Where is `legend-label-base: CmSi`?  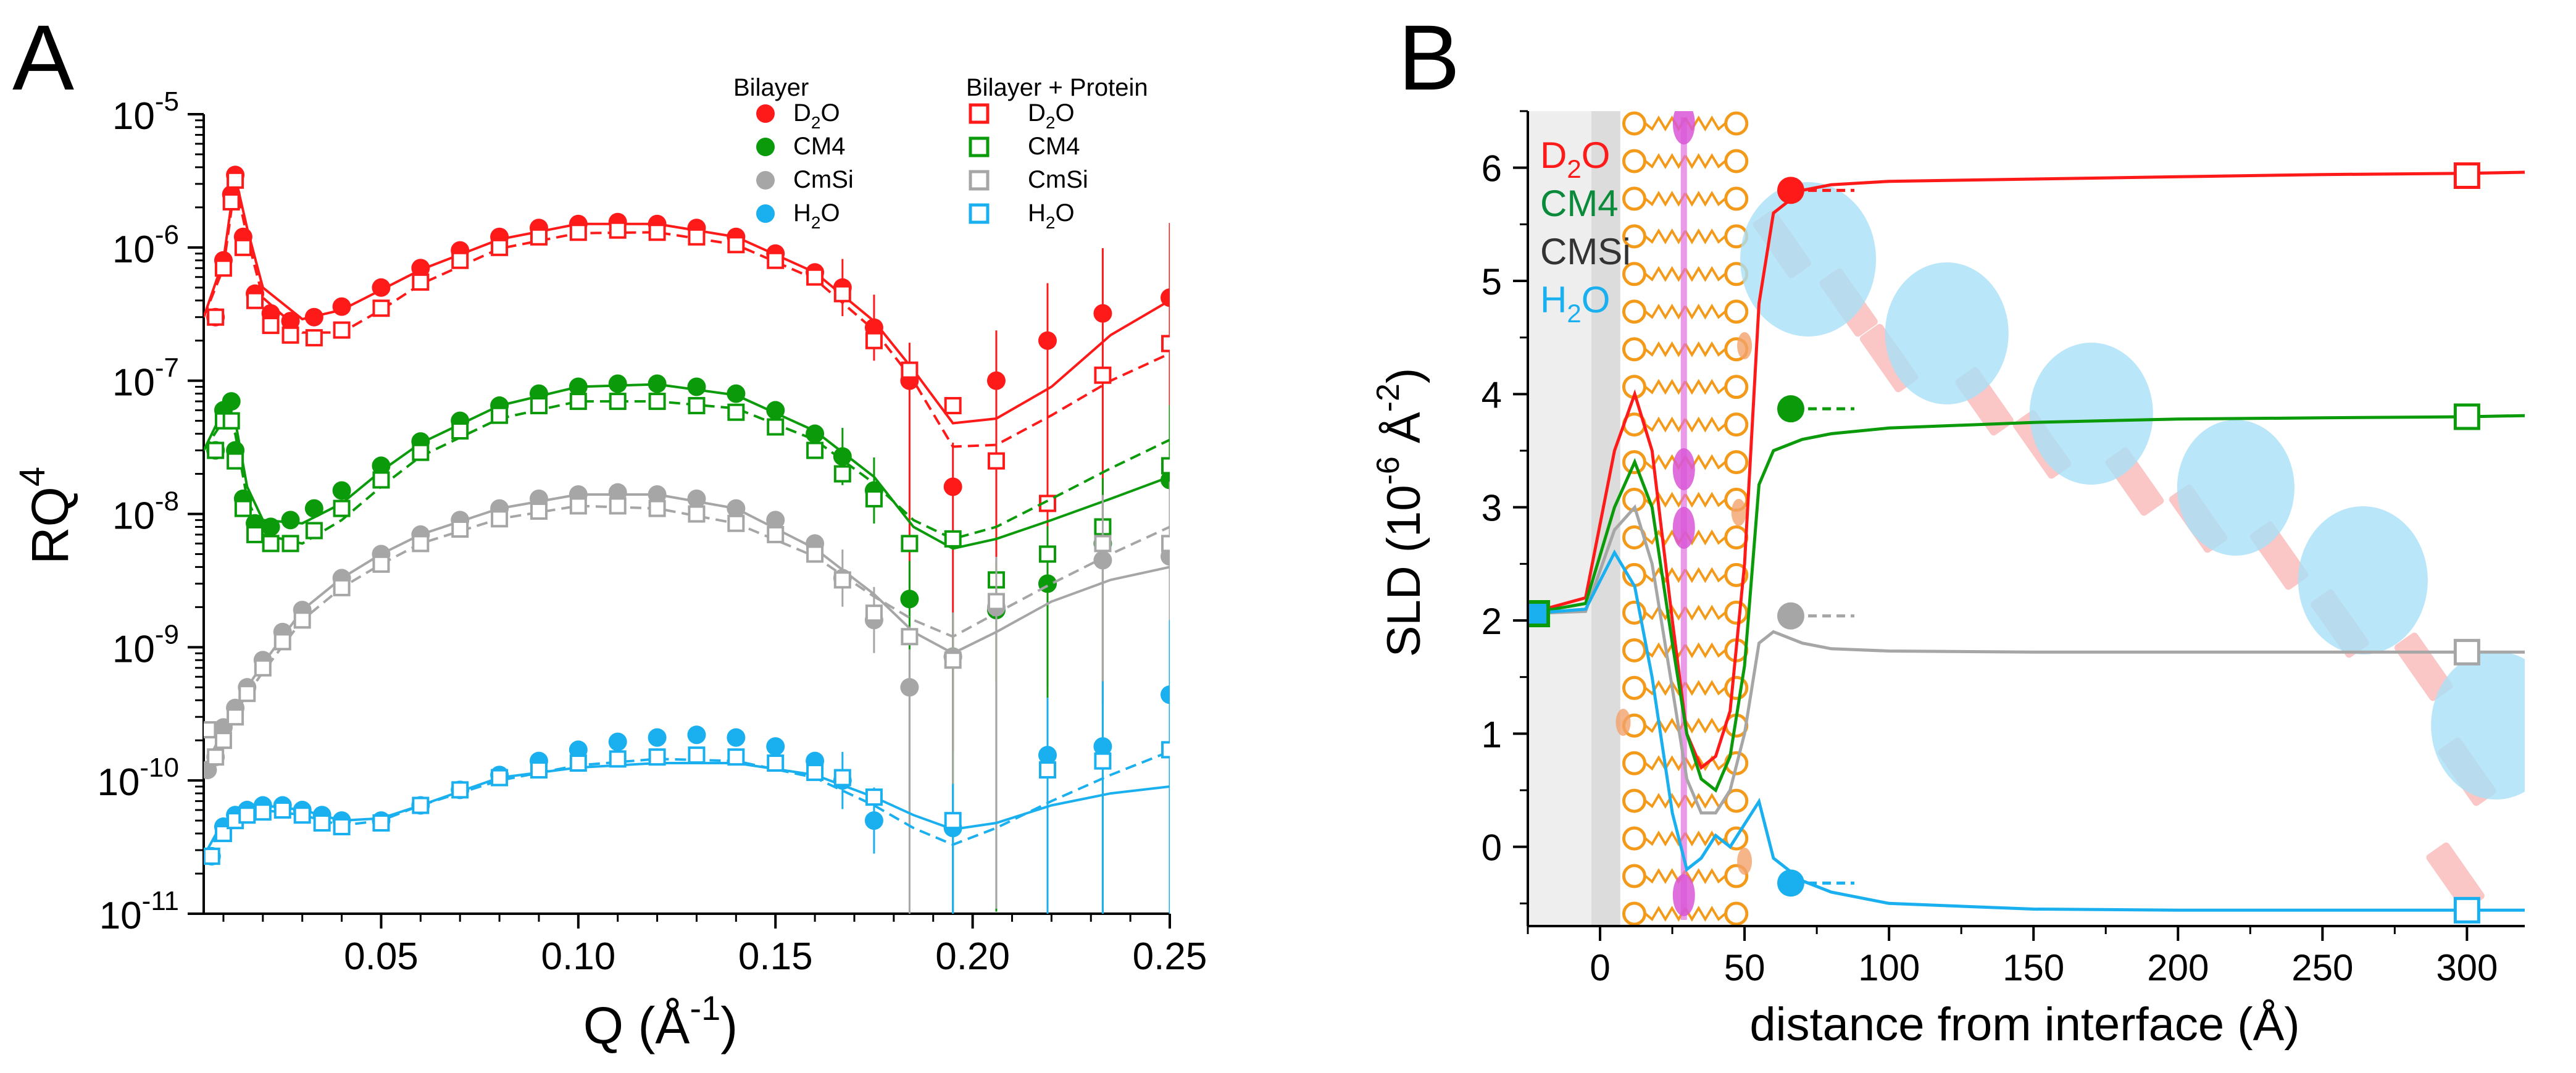
legend-label-base: CmSi is located at coordinates (1058, 179).